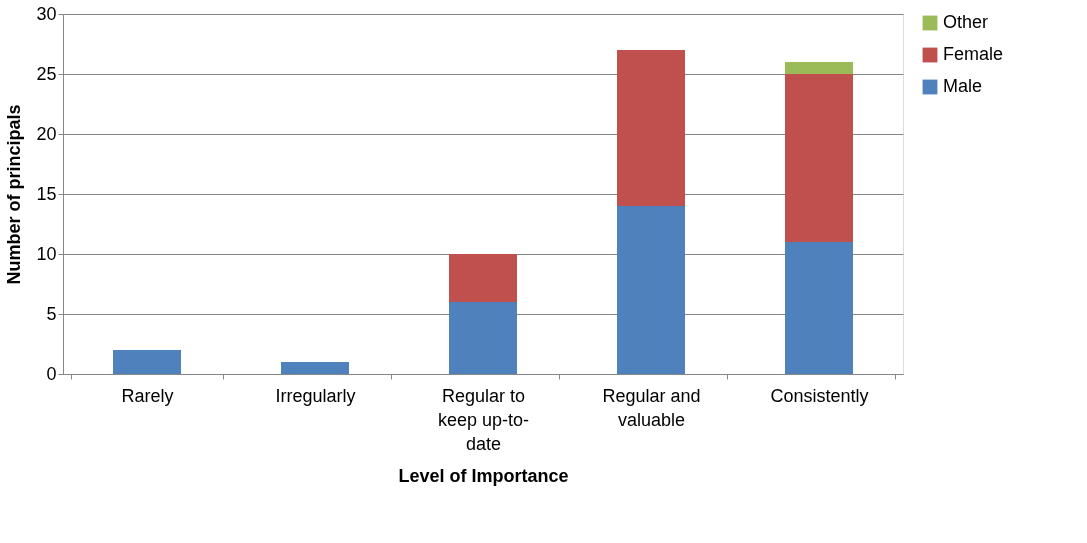  Describe the element at coordinates (963, 86) in the screenshot. I see `legend-label: Male` at that location.